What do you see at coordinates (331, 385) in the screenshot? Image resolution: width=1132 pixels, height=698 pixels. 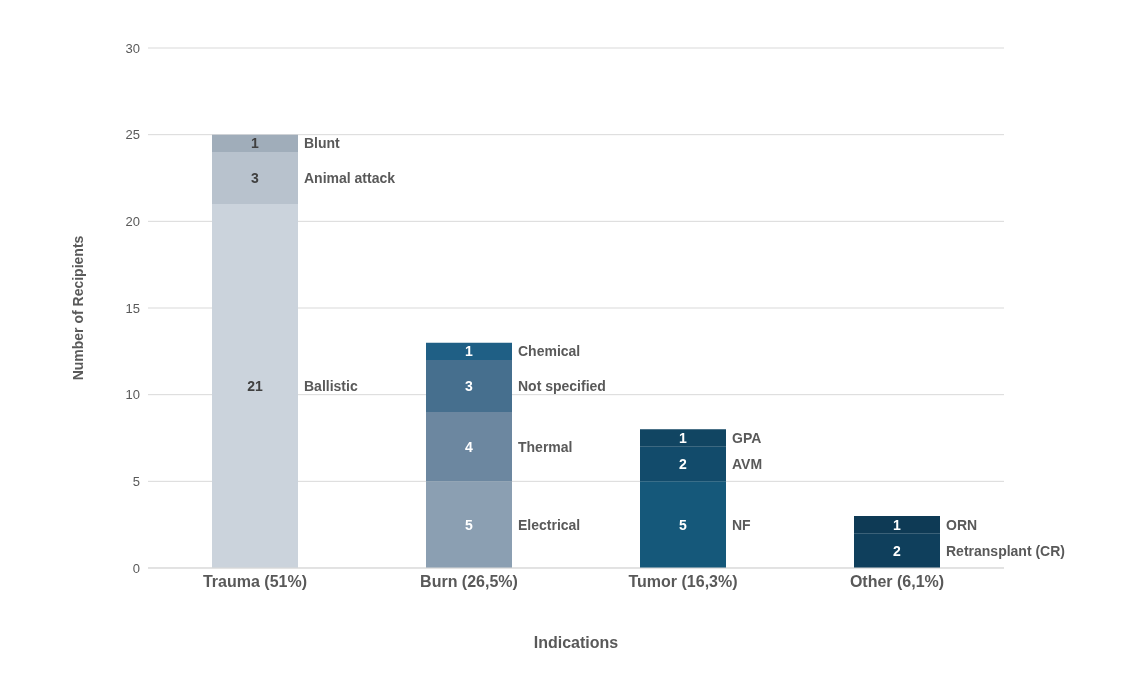 I see `series-label: Ballistic` at bounding box center [331, 385].